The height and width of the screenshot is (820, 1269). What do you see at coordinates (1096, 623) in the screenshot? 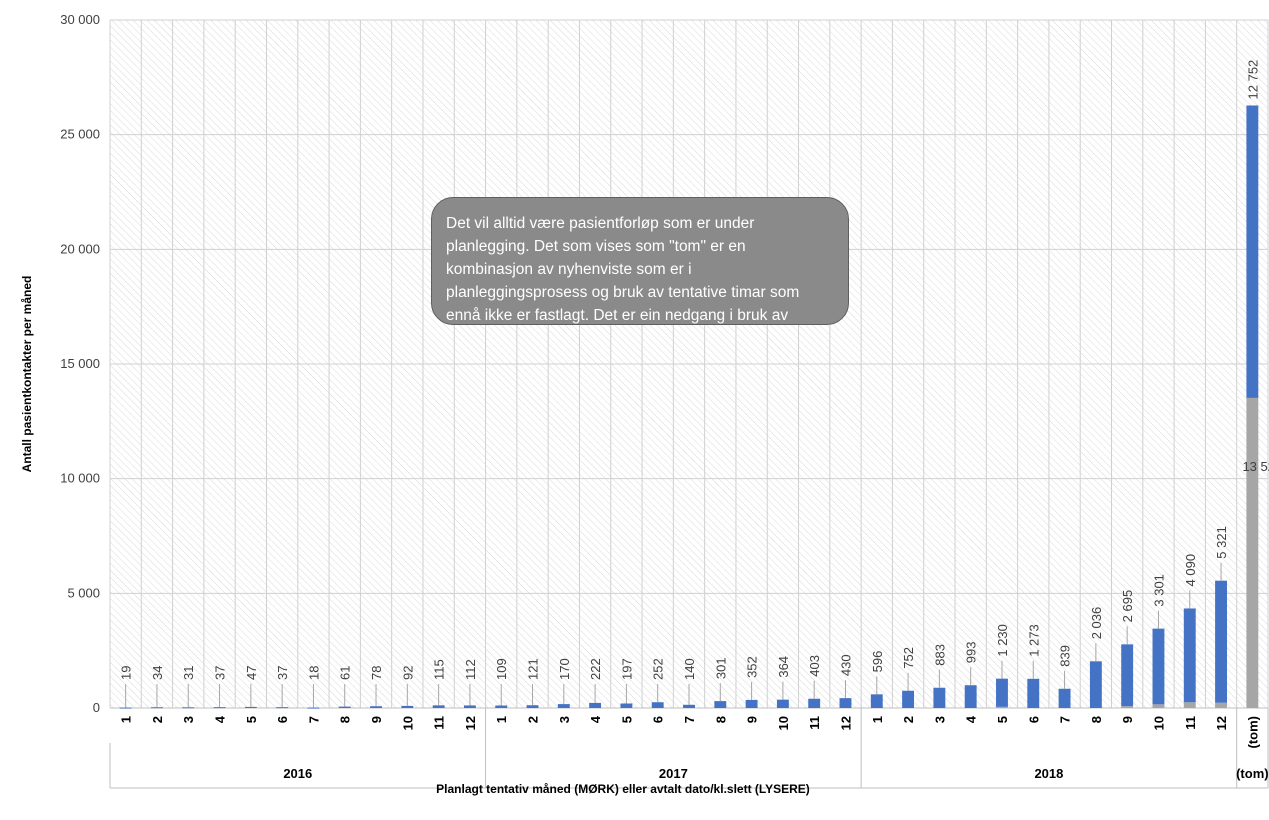
I see `data-label: 2 036` at bounding box center [1096, 623].